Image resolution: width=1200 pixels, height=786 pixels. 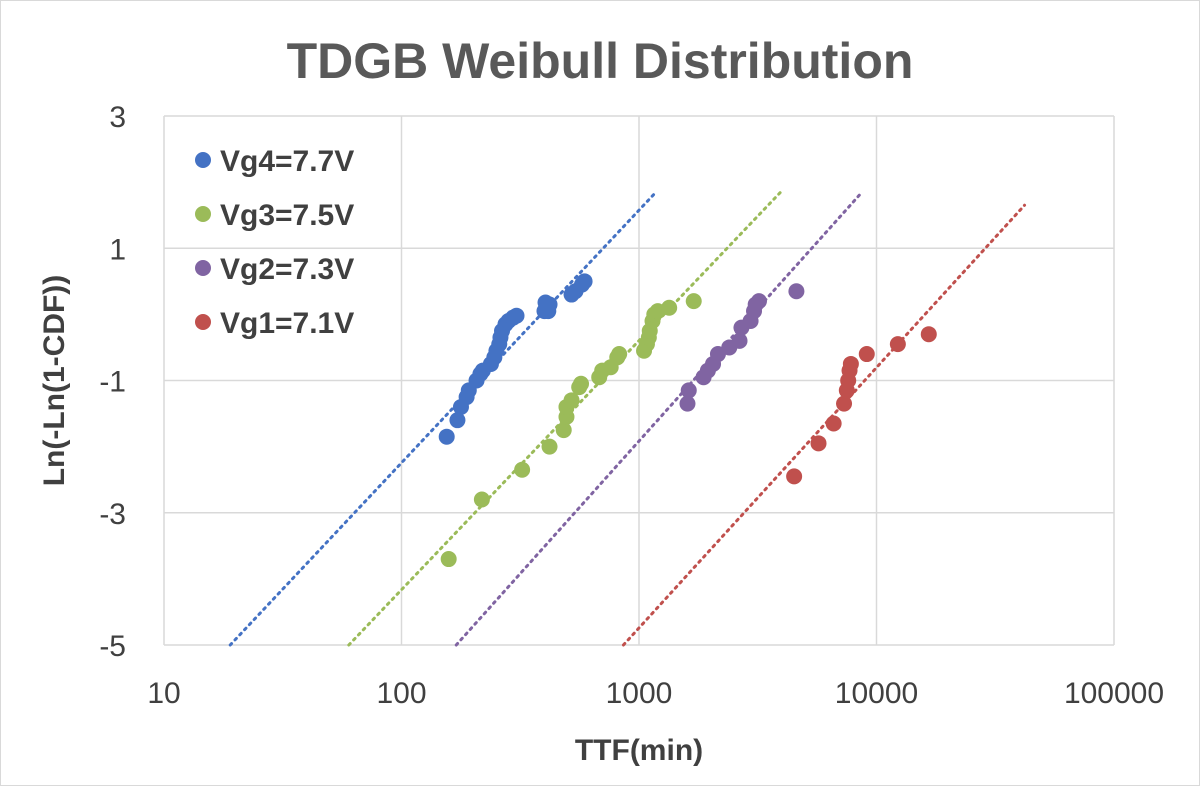 I want to click on x-tick-label: 10000, so click(x=876, y=693).